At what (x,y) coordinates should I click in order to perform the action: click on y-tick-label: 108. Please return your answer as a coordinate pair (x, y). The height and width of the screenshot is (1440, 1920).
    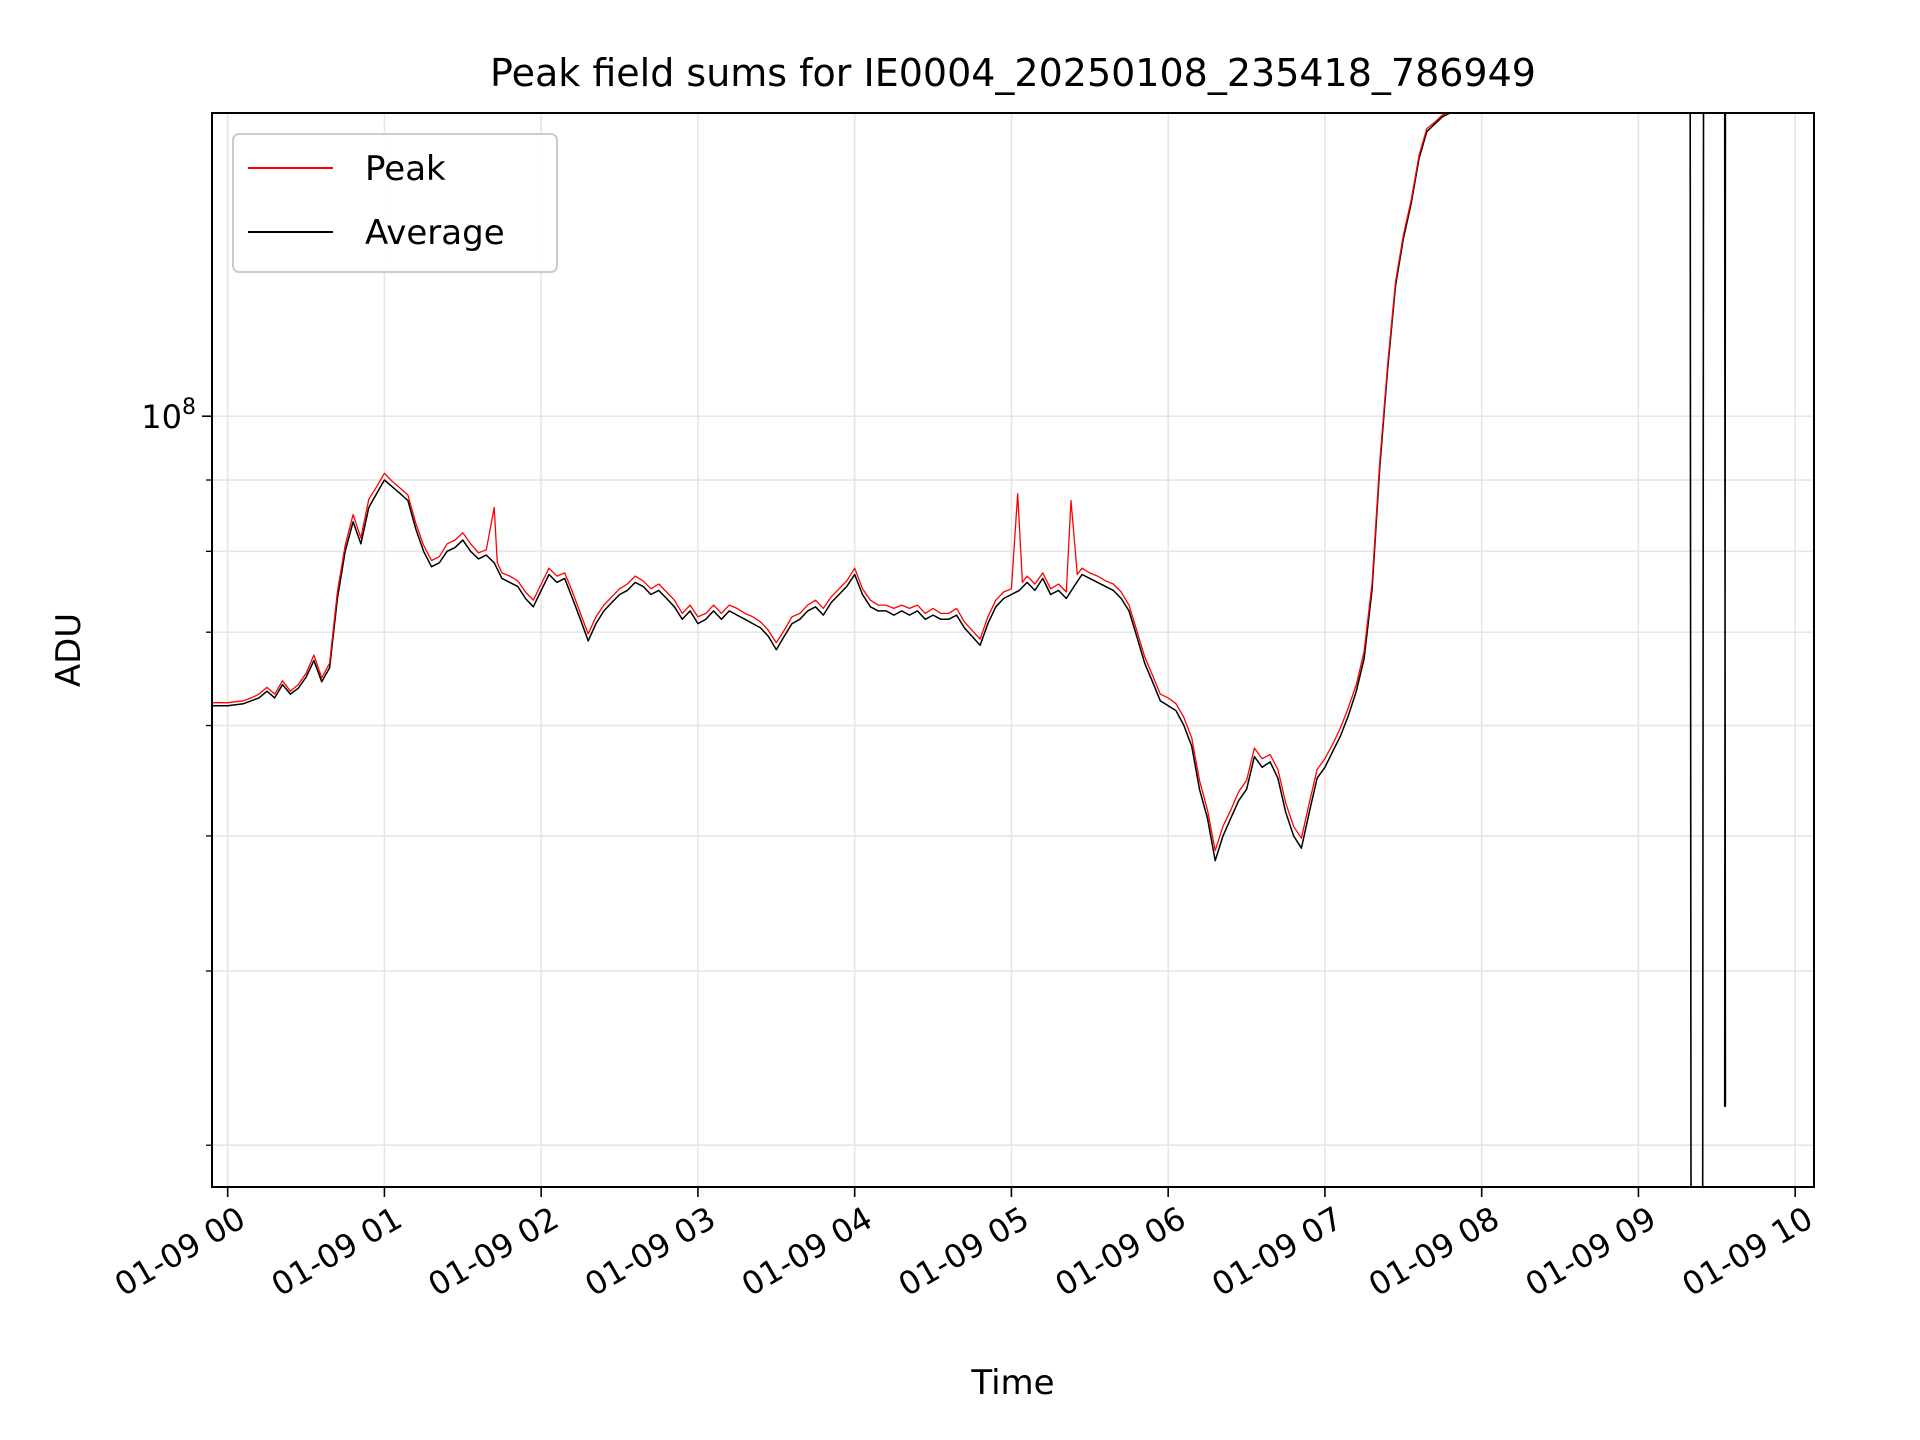
    Looking at the image, I should click on (168, 415).